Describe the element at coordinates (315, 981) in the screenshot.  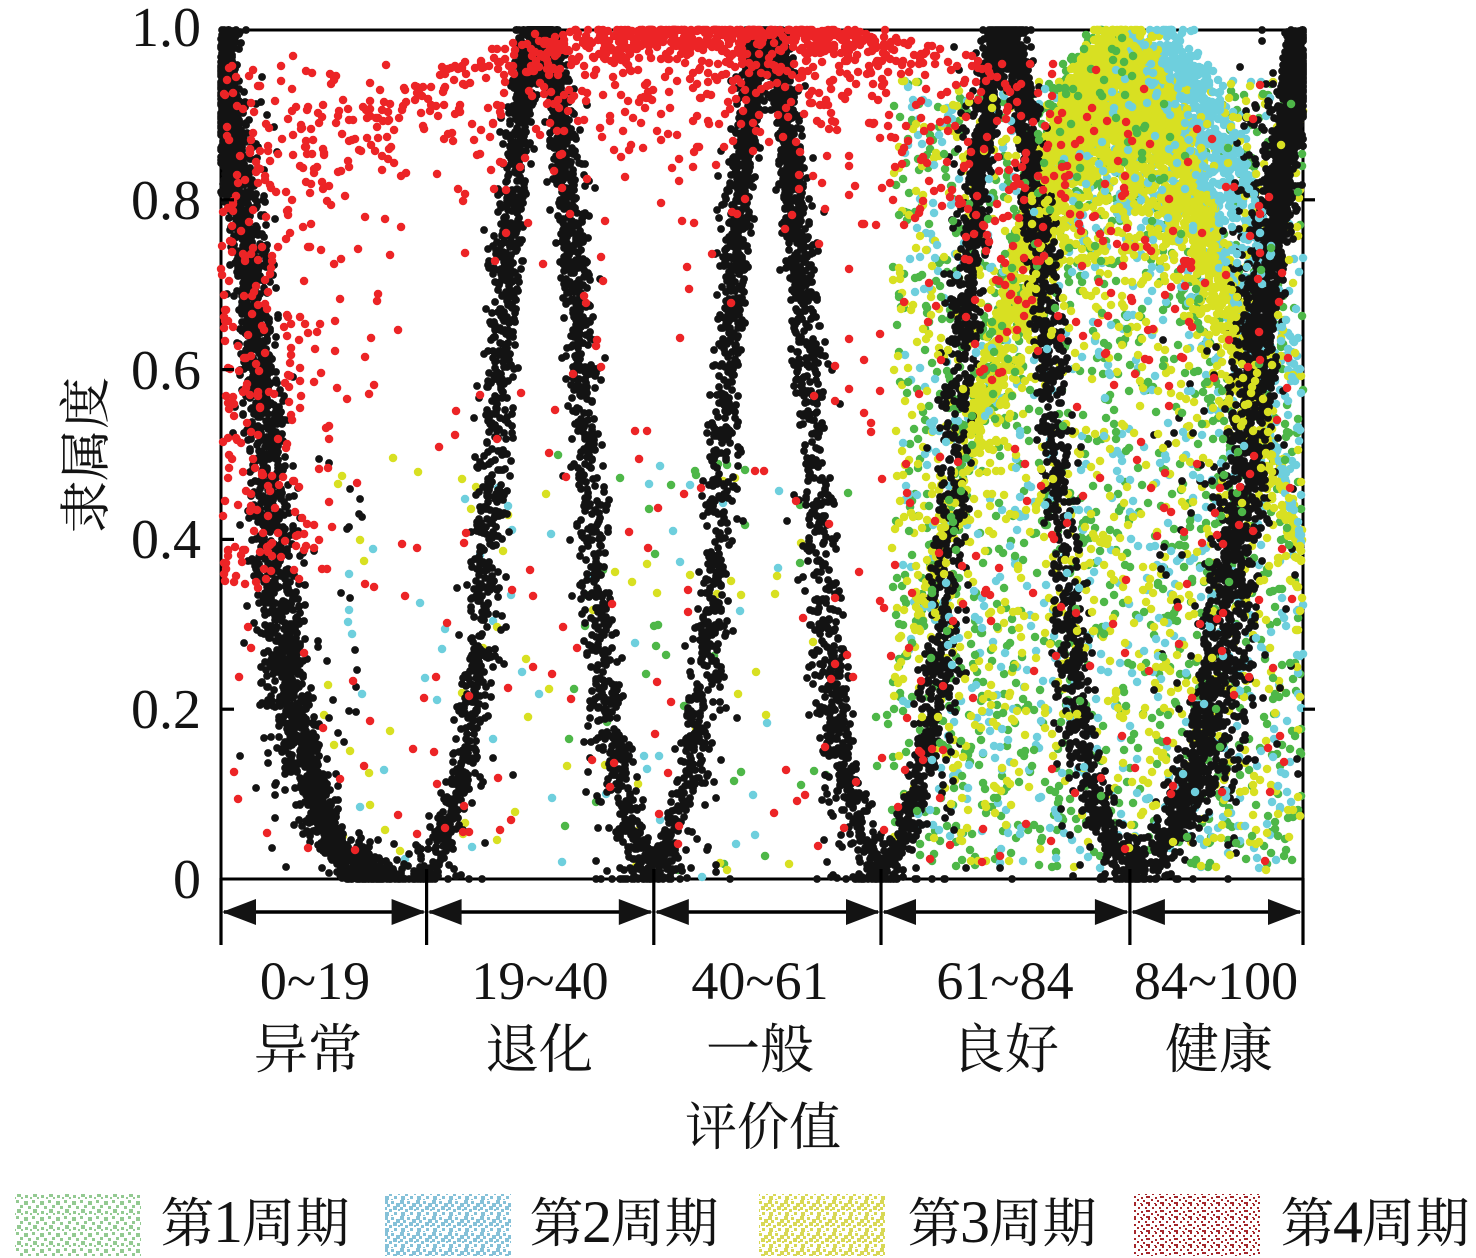
I see `svg-text: 0~19` at that location.